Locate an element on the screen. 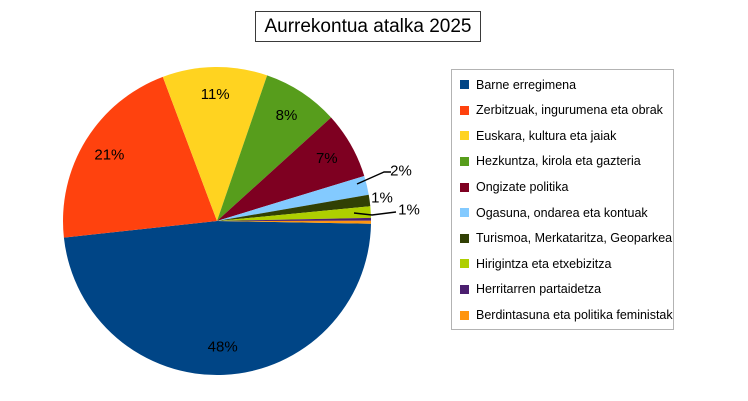 The height and width of the screenshot is (401, 748). legend-item-label: Barne erregimena is located at coordinates (526, 84).